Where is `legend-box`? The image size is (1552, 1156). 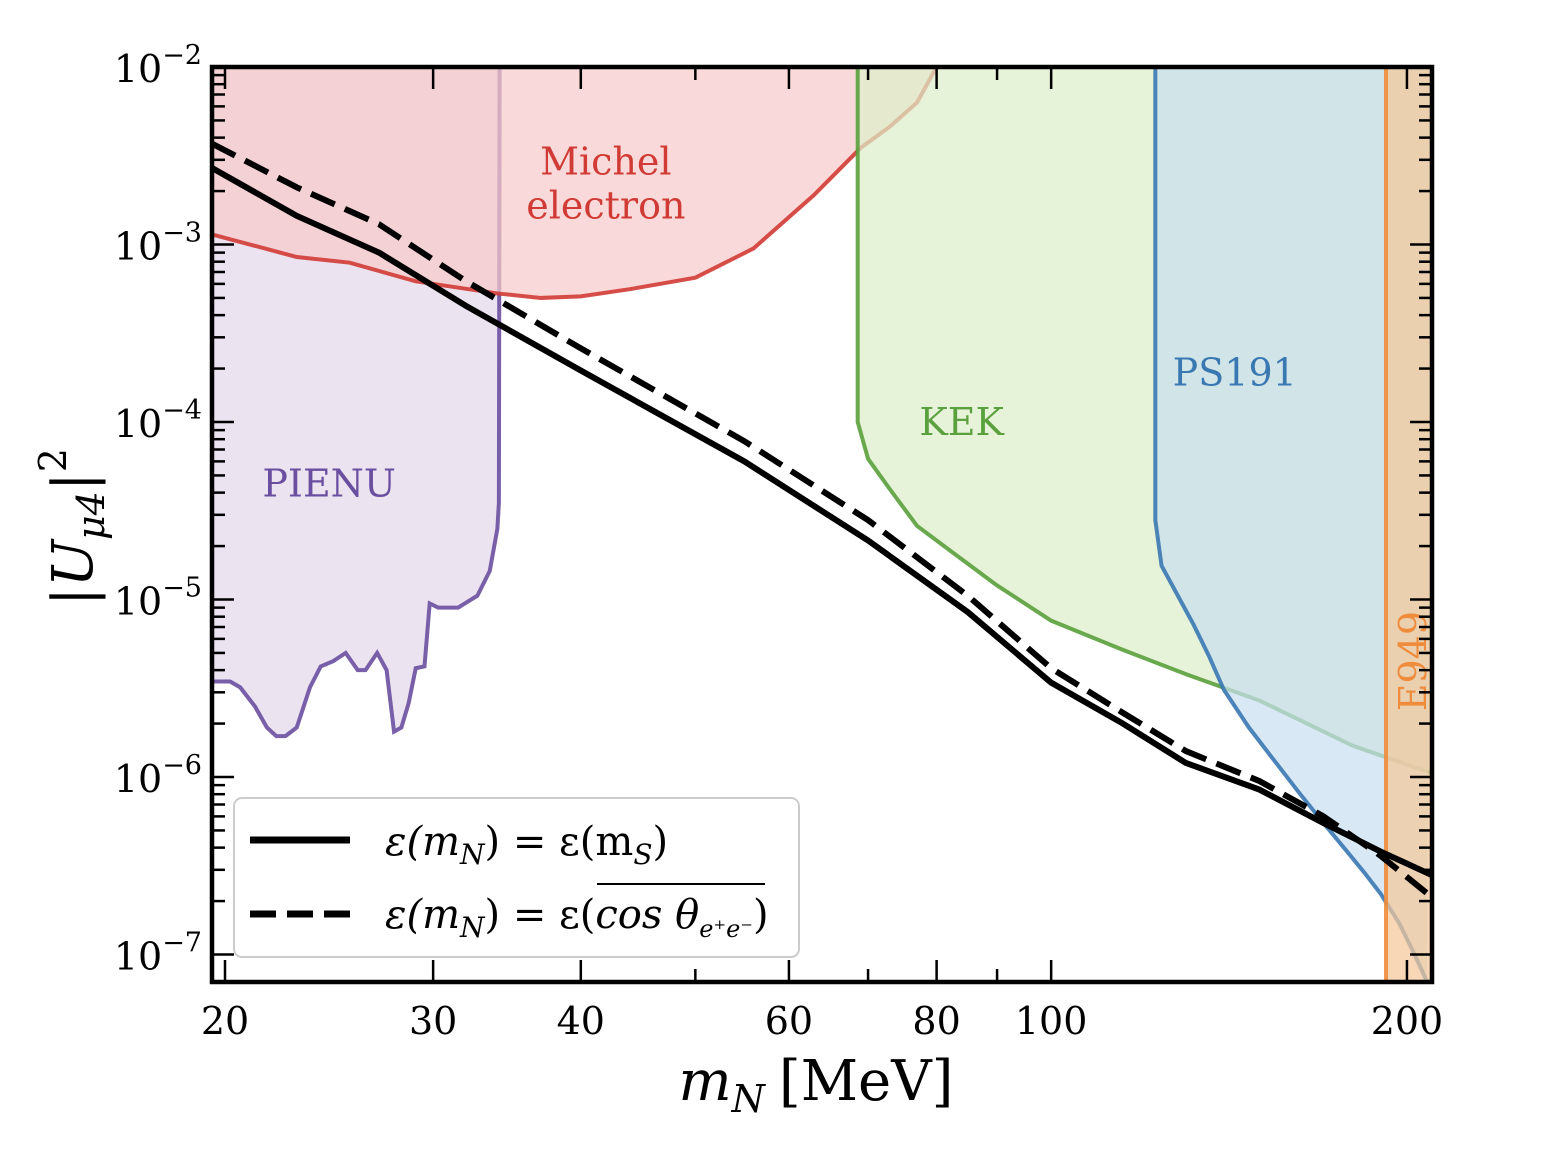 legend-box is located at coordinates (516, 877).